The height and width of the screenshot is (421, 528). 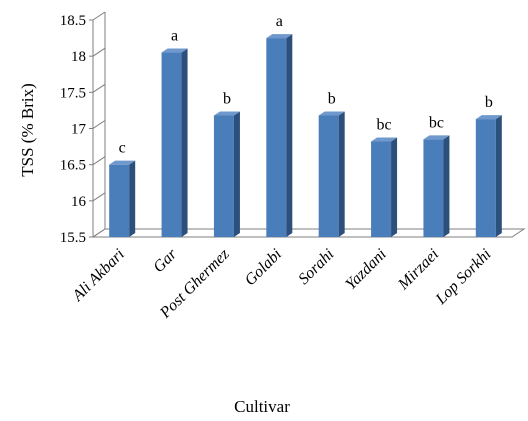 What do you see at coordinates (463, 277) in the screenshot?
I see `category-label: Lop Sorkhi` at bounding box center [463, 277].